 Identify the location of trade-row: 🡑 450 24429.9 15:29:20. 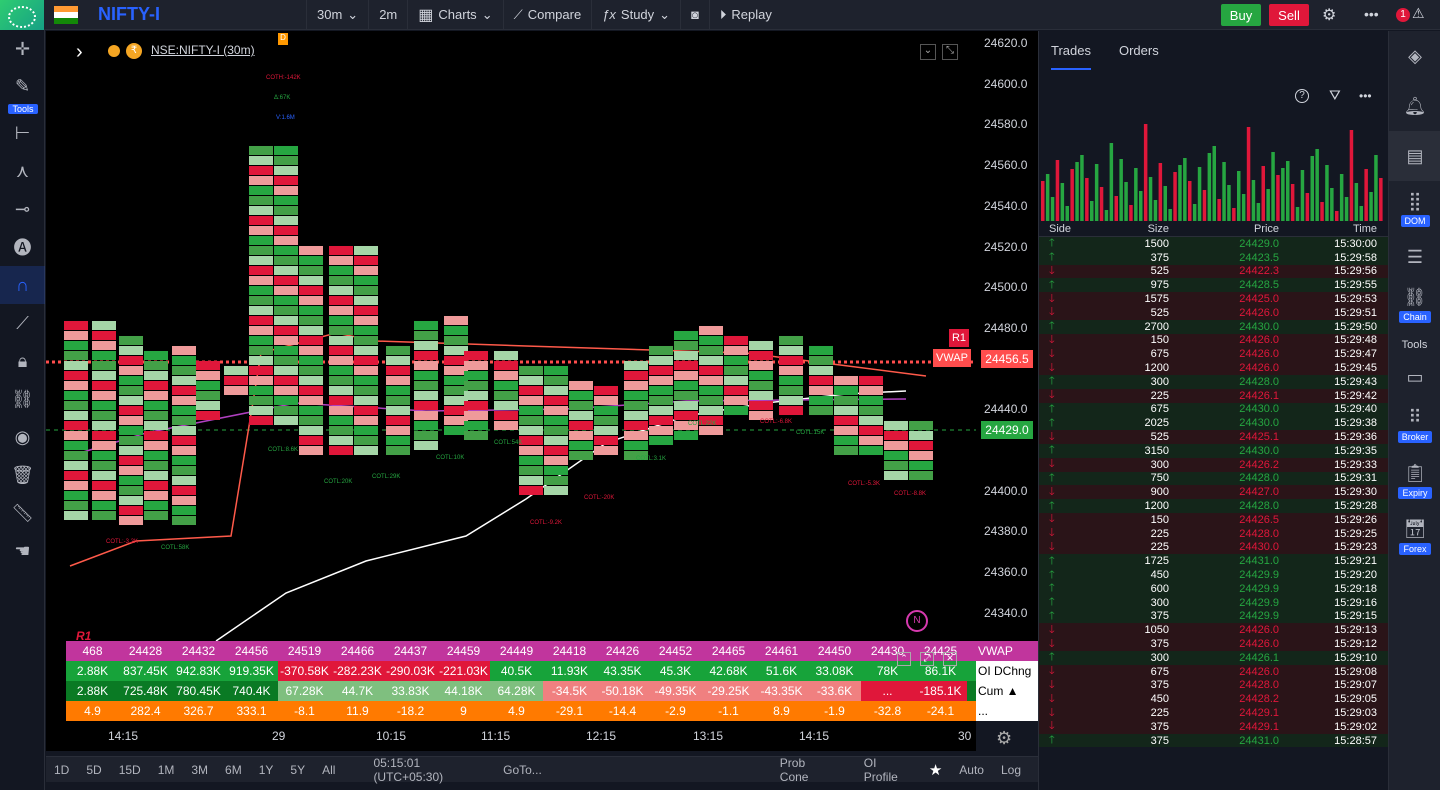
(1214, 575).